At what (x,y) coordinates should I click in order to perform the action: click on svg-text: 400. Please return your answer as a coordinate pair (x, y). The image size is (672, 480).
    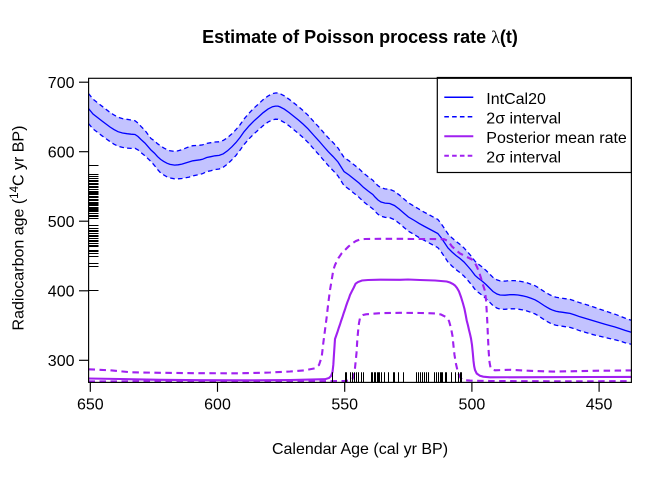
    Looking at the image, I should click on (61, 292).